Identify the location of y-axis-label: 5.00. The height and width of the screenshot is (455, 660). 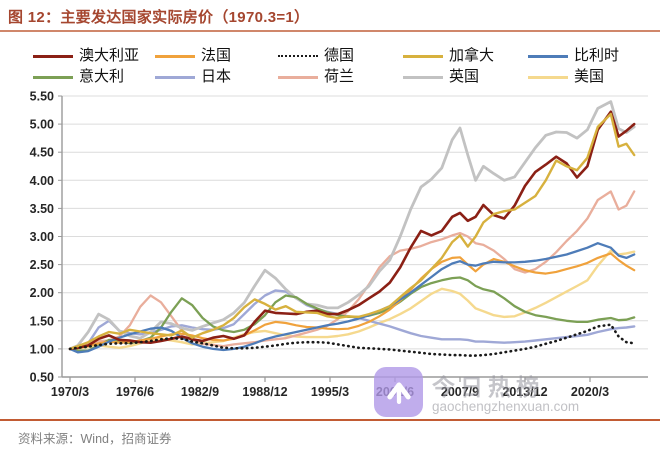
(42, 125).